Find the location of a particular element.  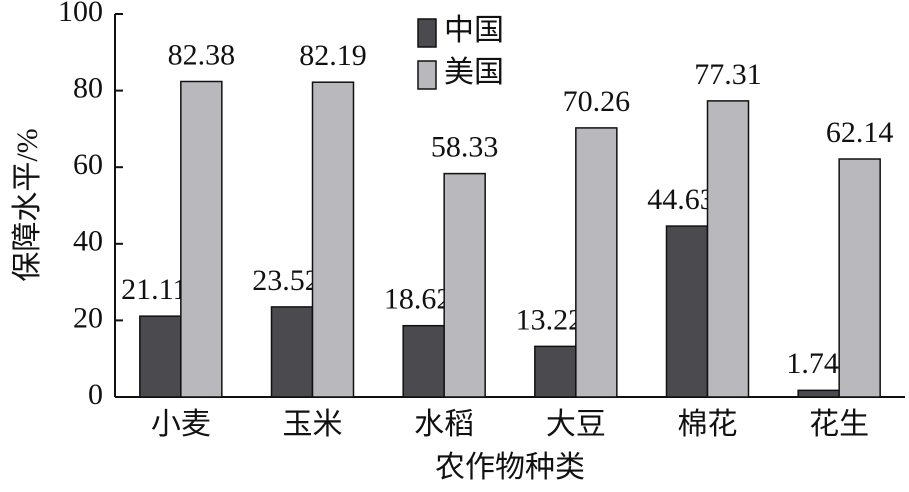

data-label: 62.14 is located at coordinates (860, 132).